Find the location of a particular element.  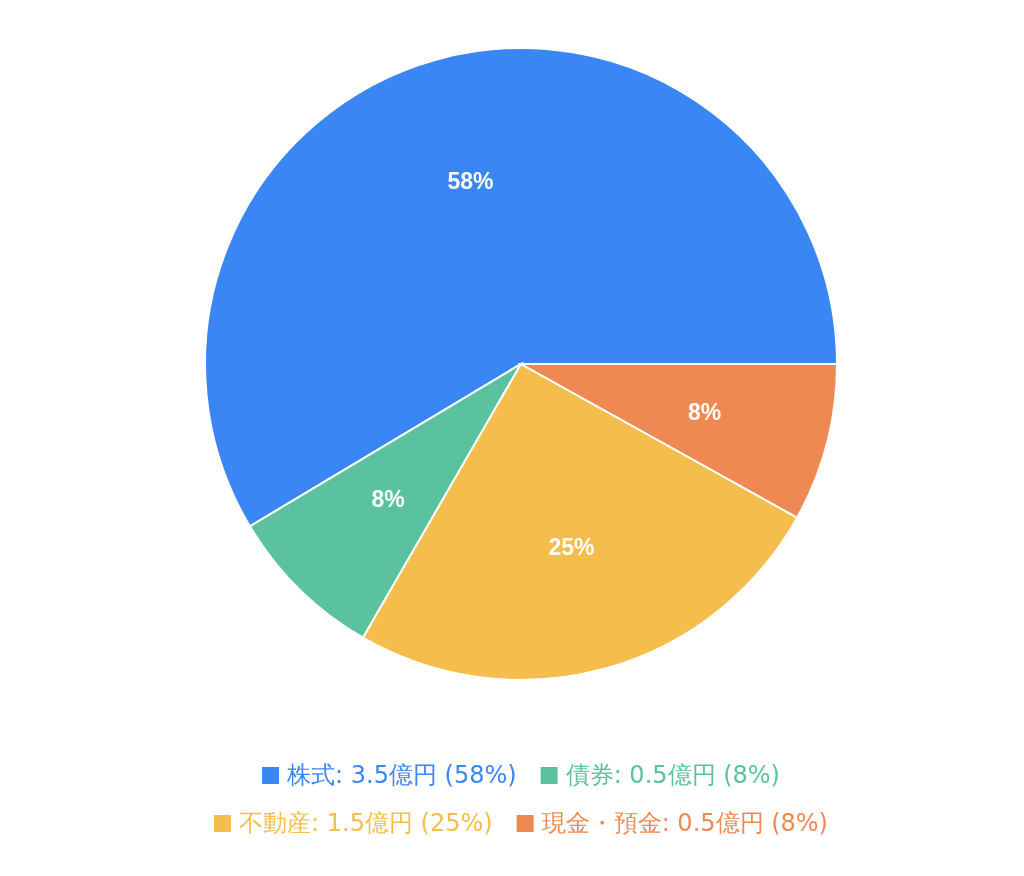

legend-label: 不動産: 1.5億円 (25%) is located at coordinates (366, 823).